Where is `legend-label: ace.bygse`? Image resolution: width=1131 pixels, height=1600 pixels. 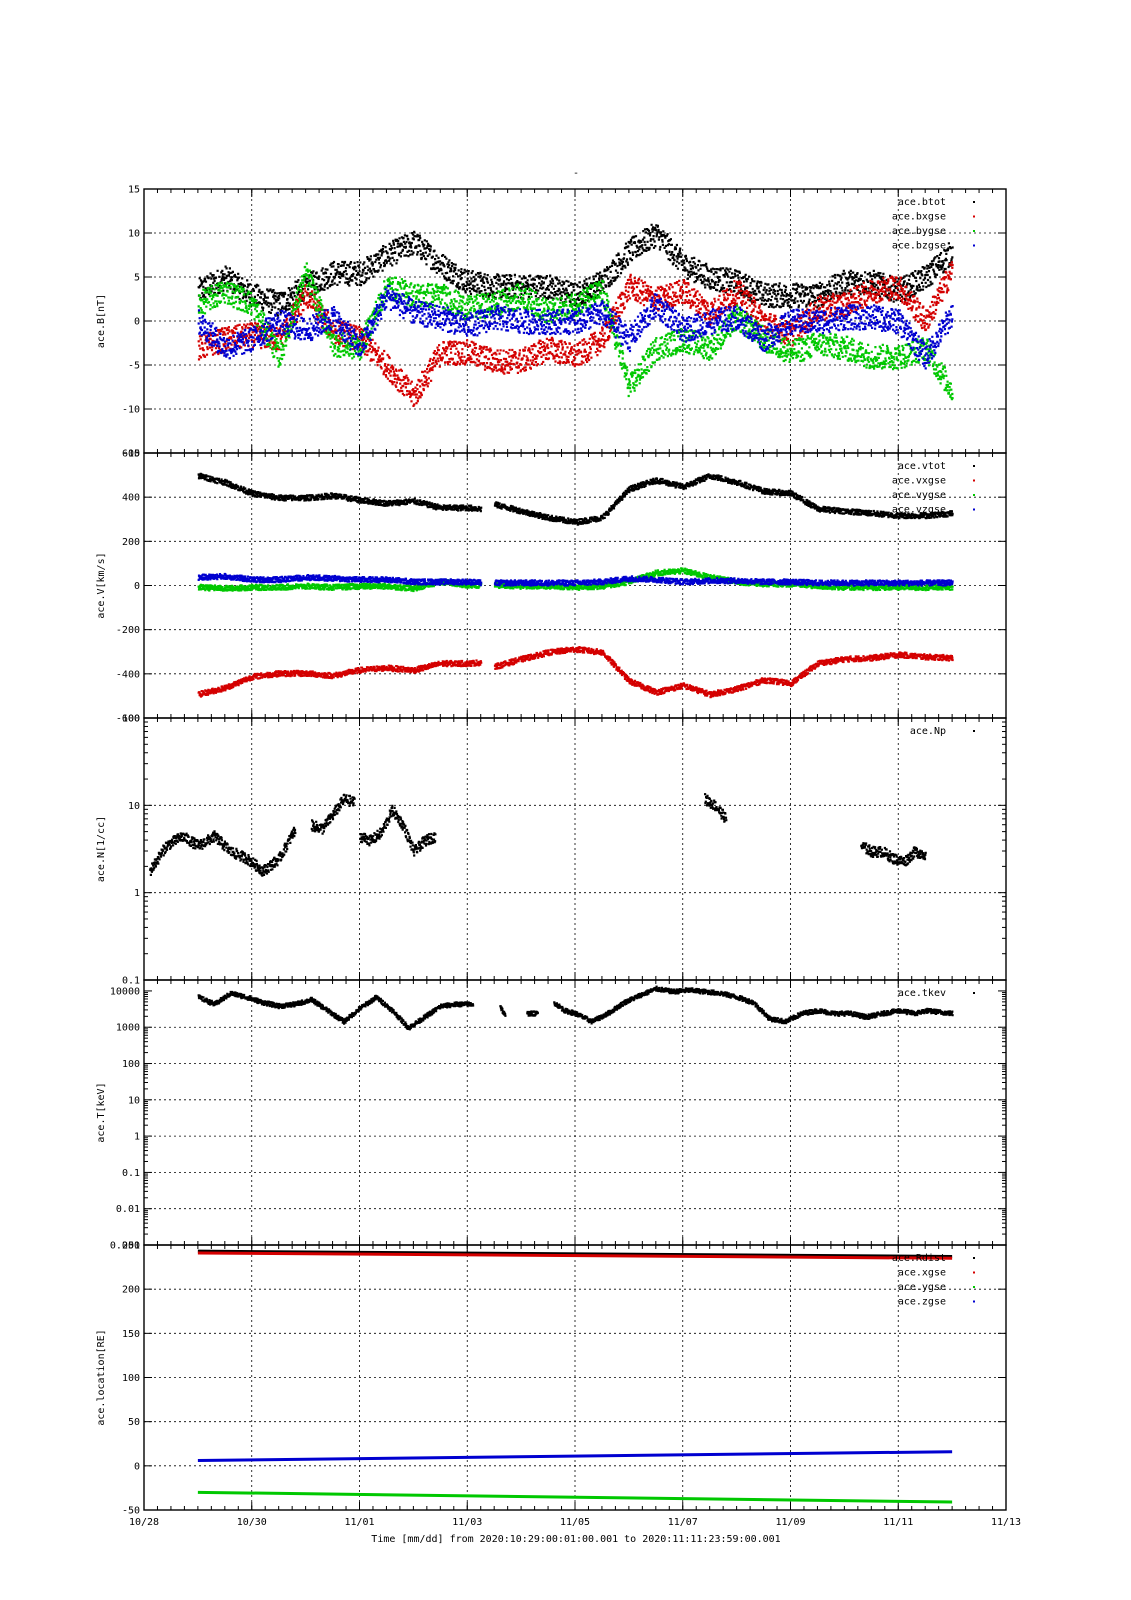 legend-label: ace.bygse is located at coordinates (919, 231).